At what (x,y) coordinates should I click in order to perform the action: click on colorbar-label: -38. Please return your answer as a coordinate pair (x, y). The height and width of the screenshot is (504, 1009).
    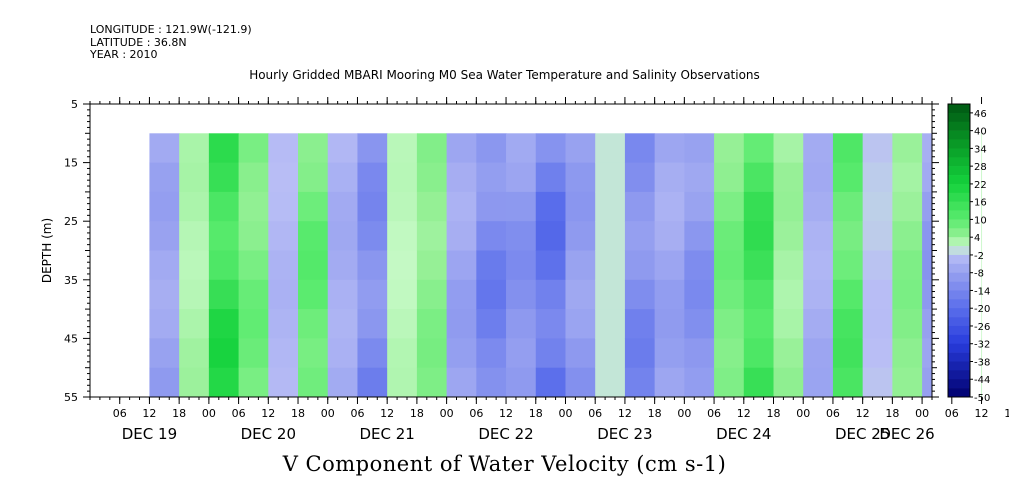
    Looking at the image, I should click on (982, 362).